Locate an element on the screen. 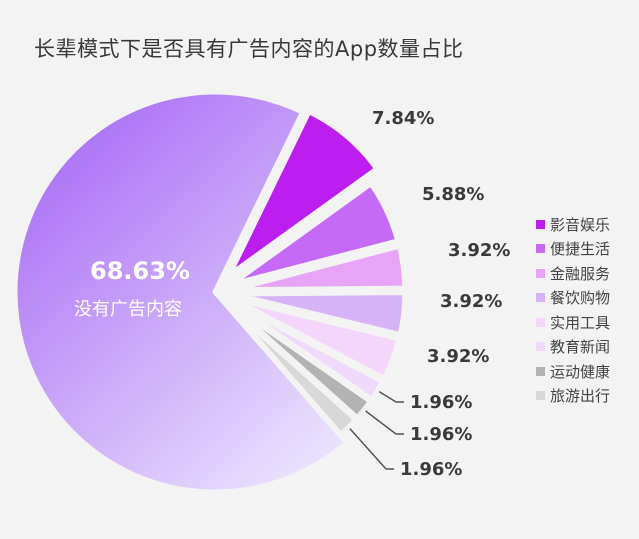 The width and height of the screenshot is (639, 539). legend-item-4: 餐饮购物 is located at coordinates (573, 298).